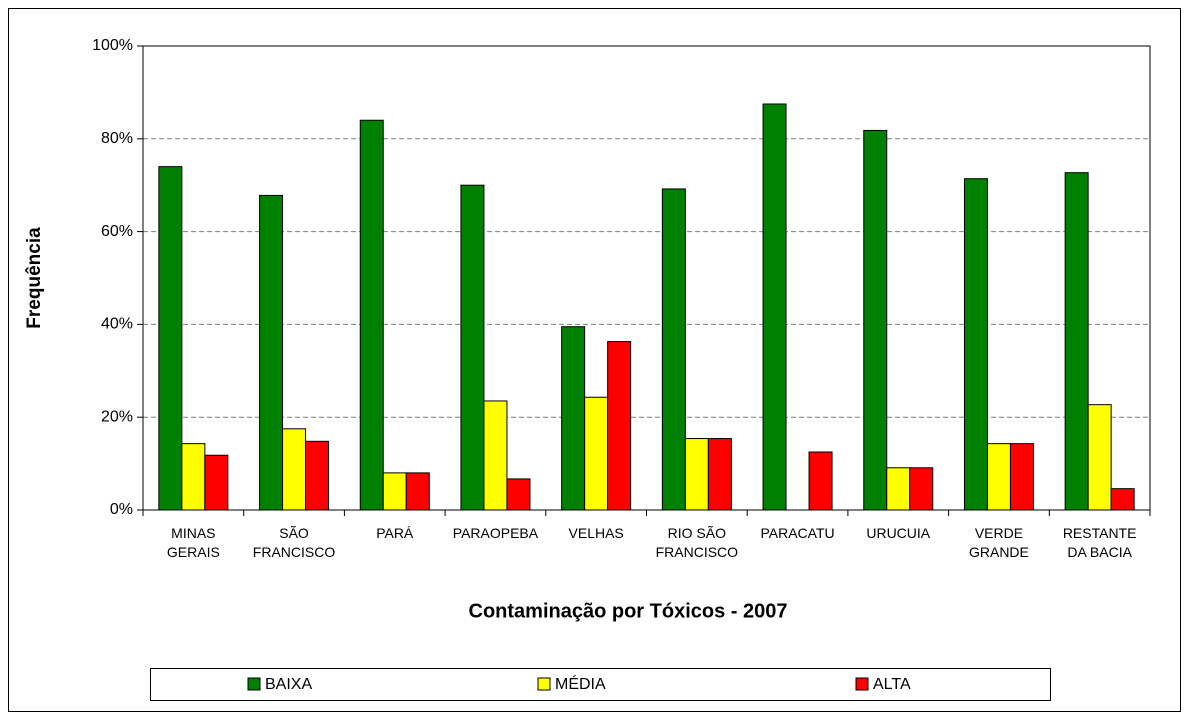 The image size is (1190, 720). What do you see at coordinates (580, 683) in the screenshot?
I see `legend-label: MÉDIA` at bounding box center [580, 683].